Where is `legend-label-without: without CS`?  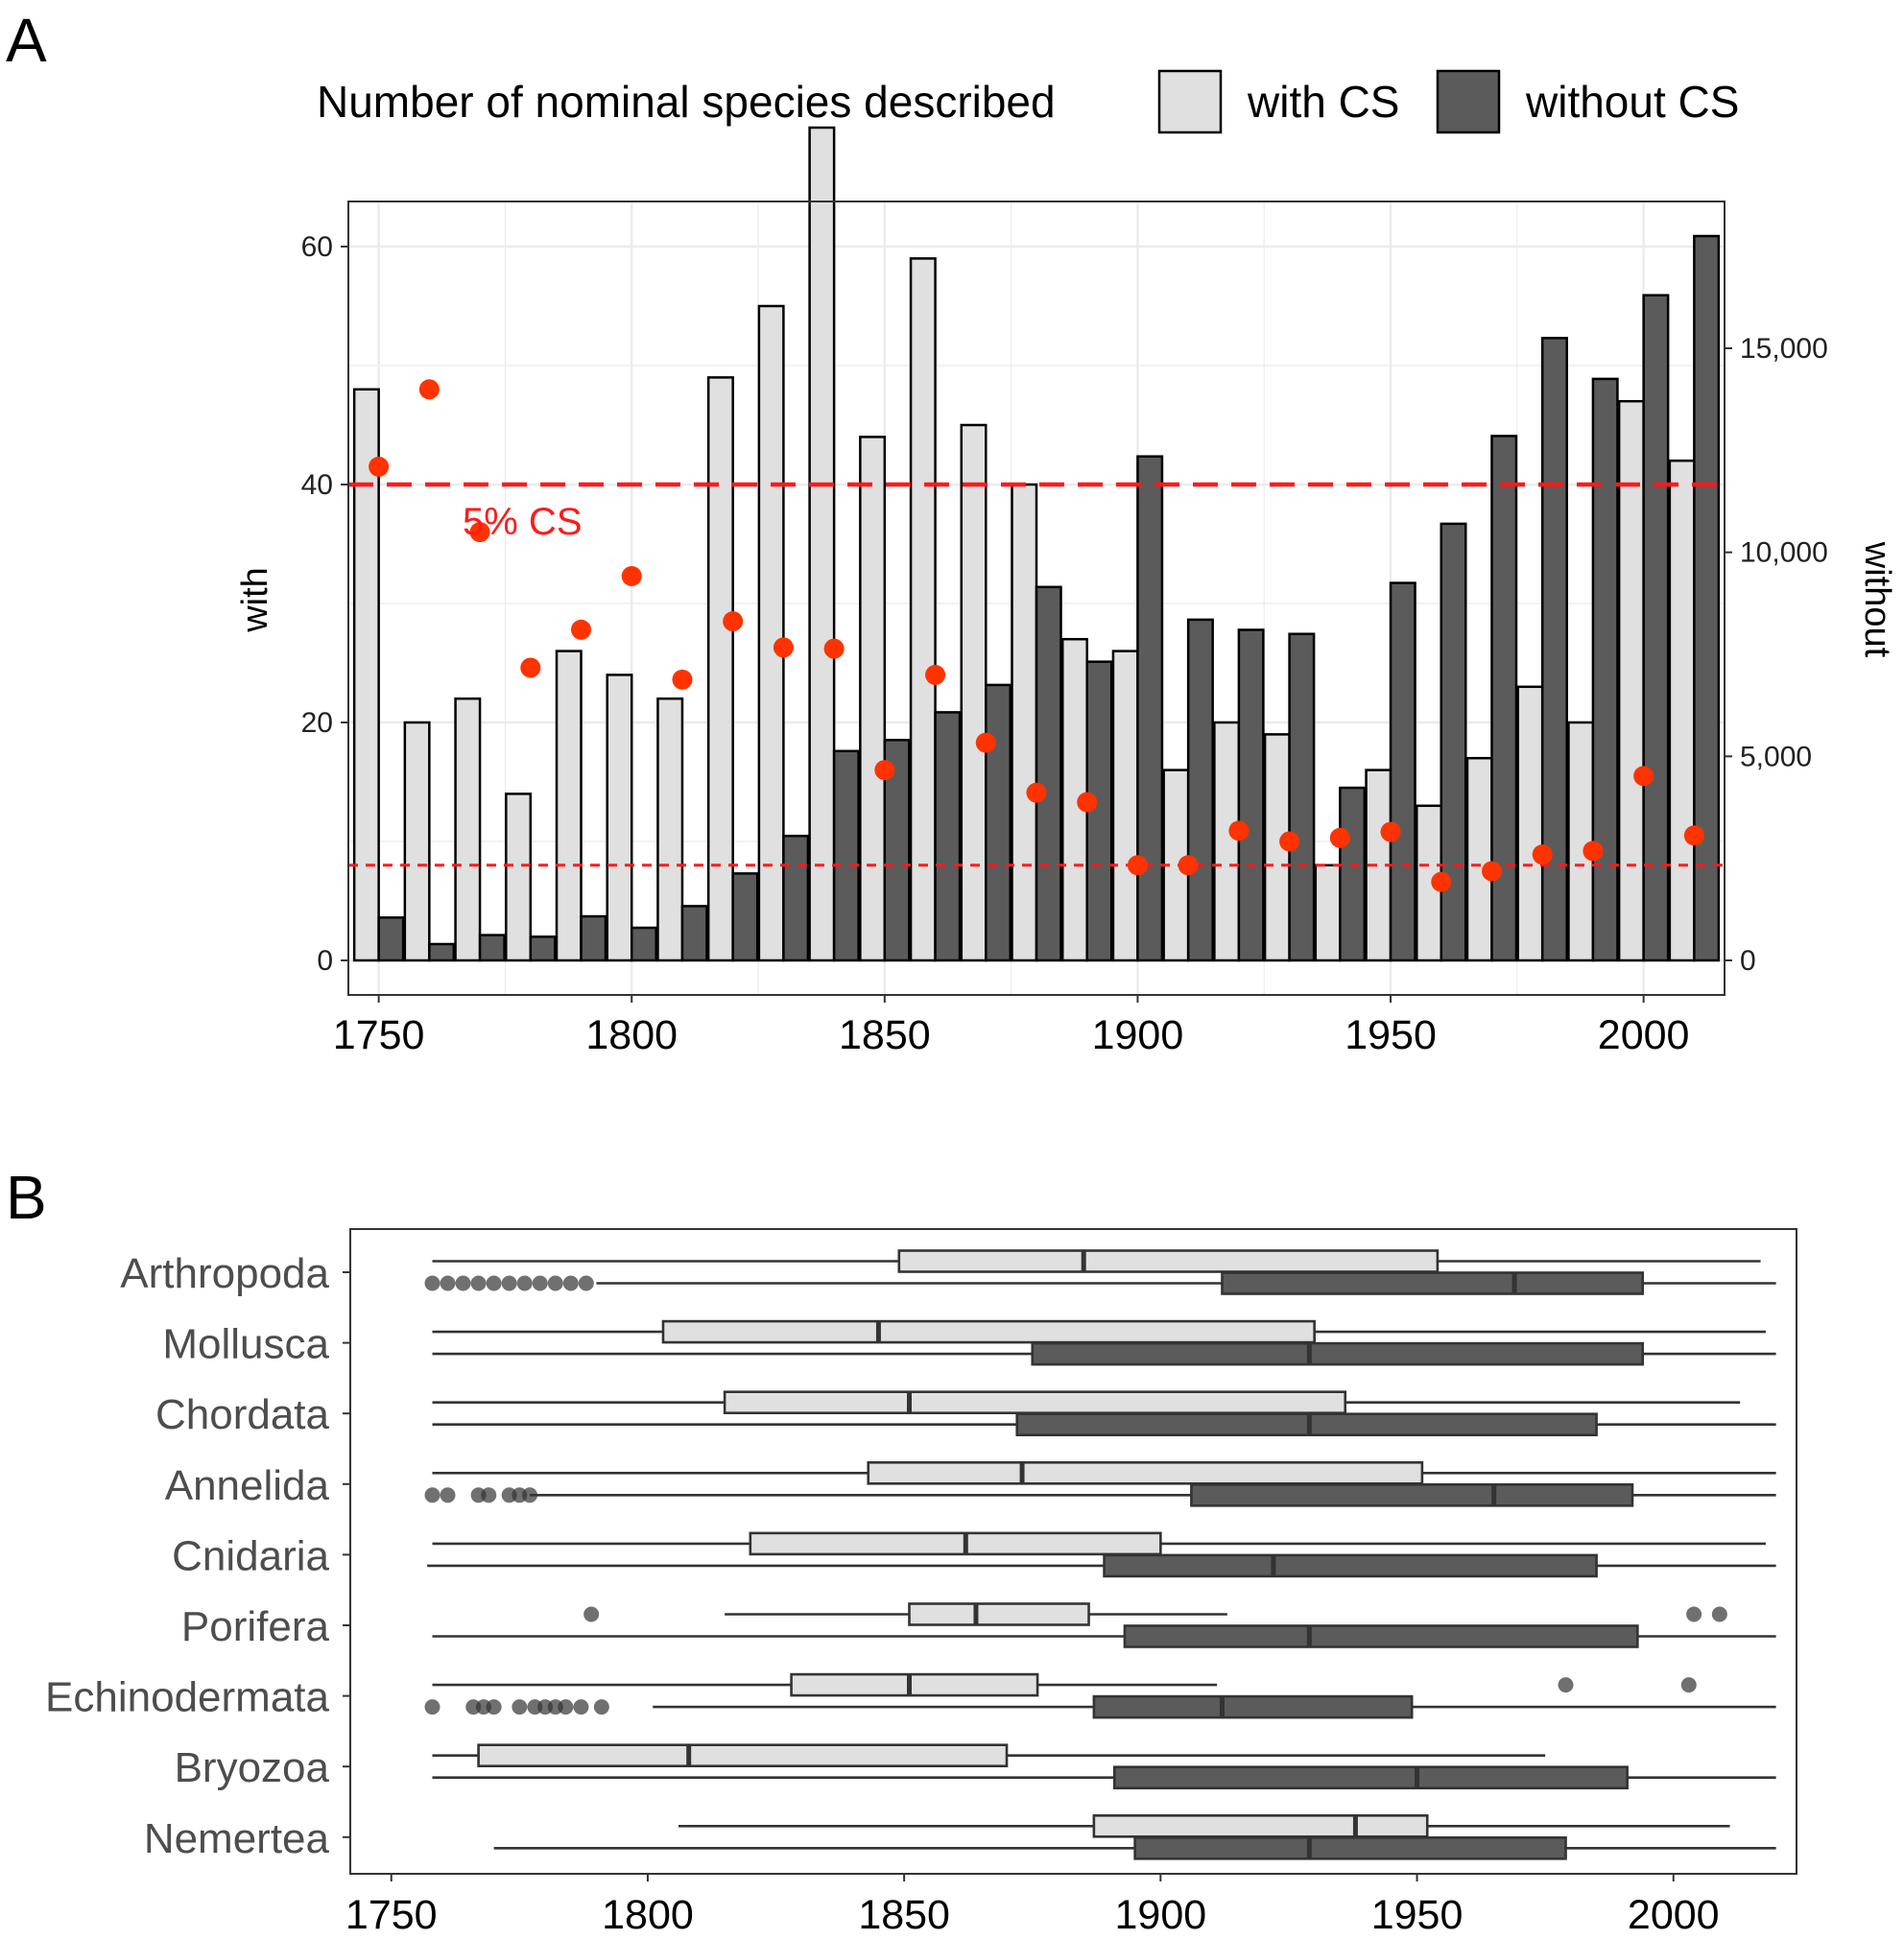
legend-label-without: without CS is located at coordinates (1632, 102).